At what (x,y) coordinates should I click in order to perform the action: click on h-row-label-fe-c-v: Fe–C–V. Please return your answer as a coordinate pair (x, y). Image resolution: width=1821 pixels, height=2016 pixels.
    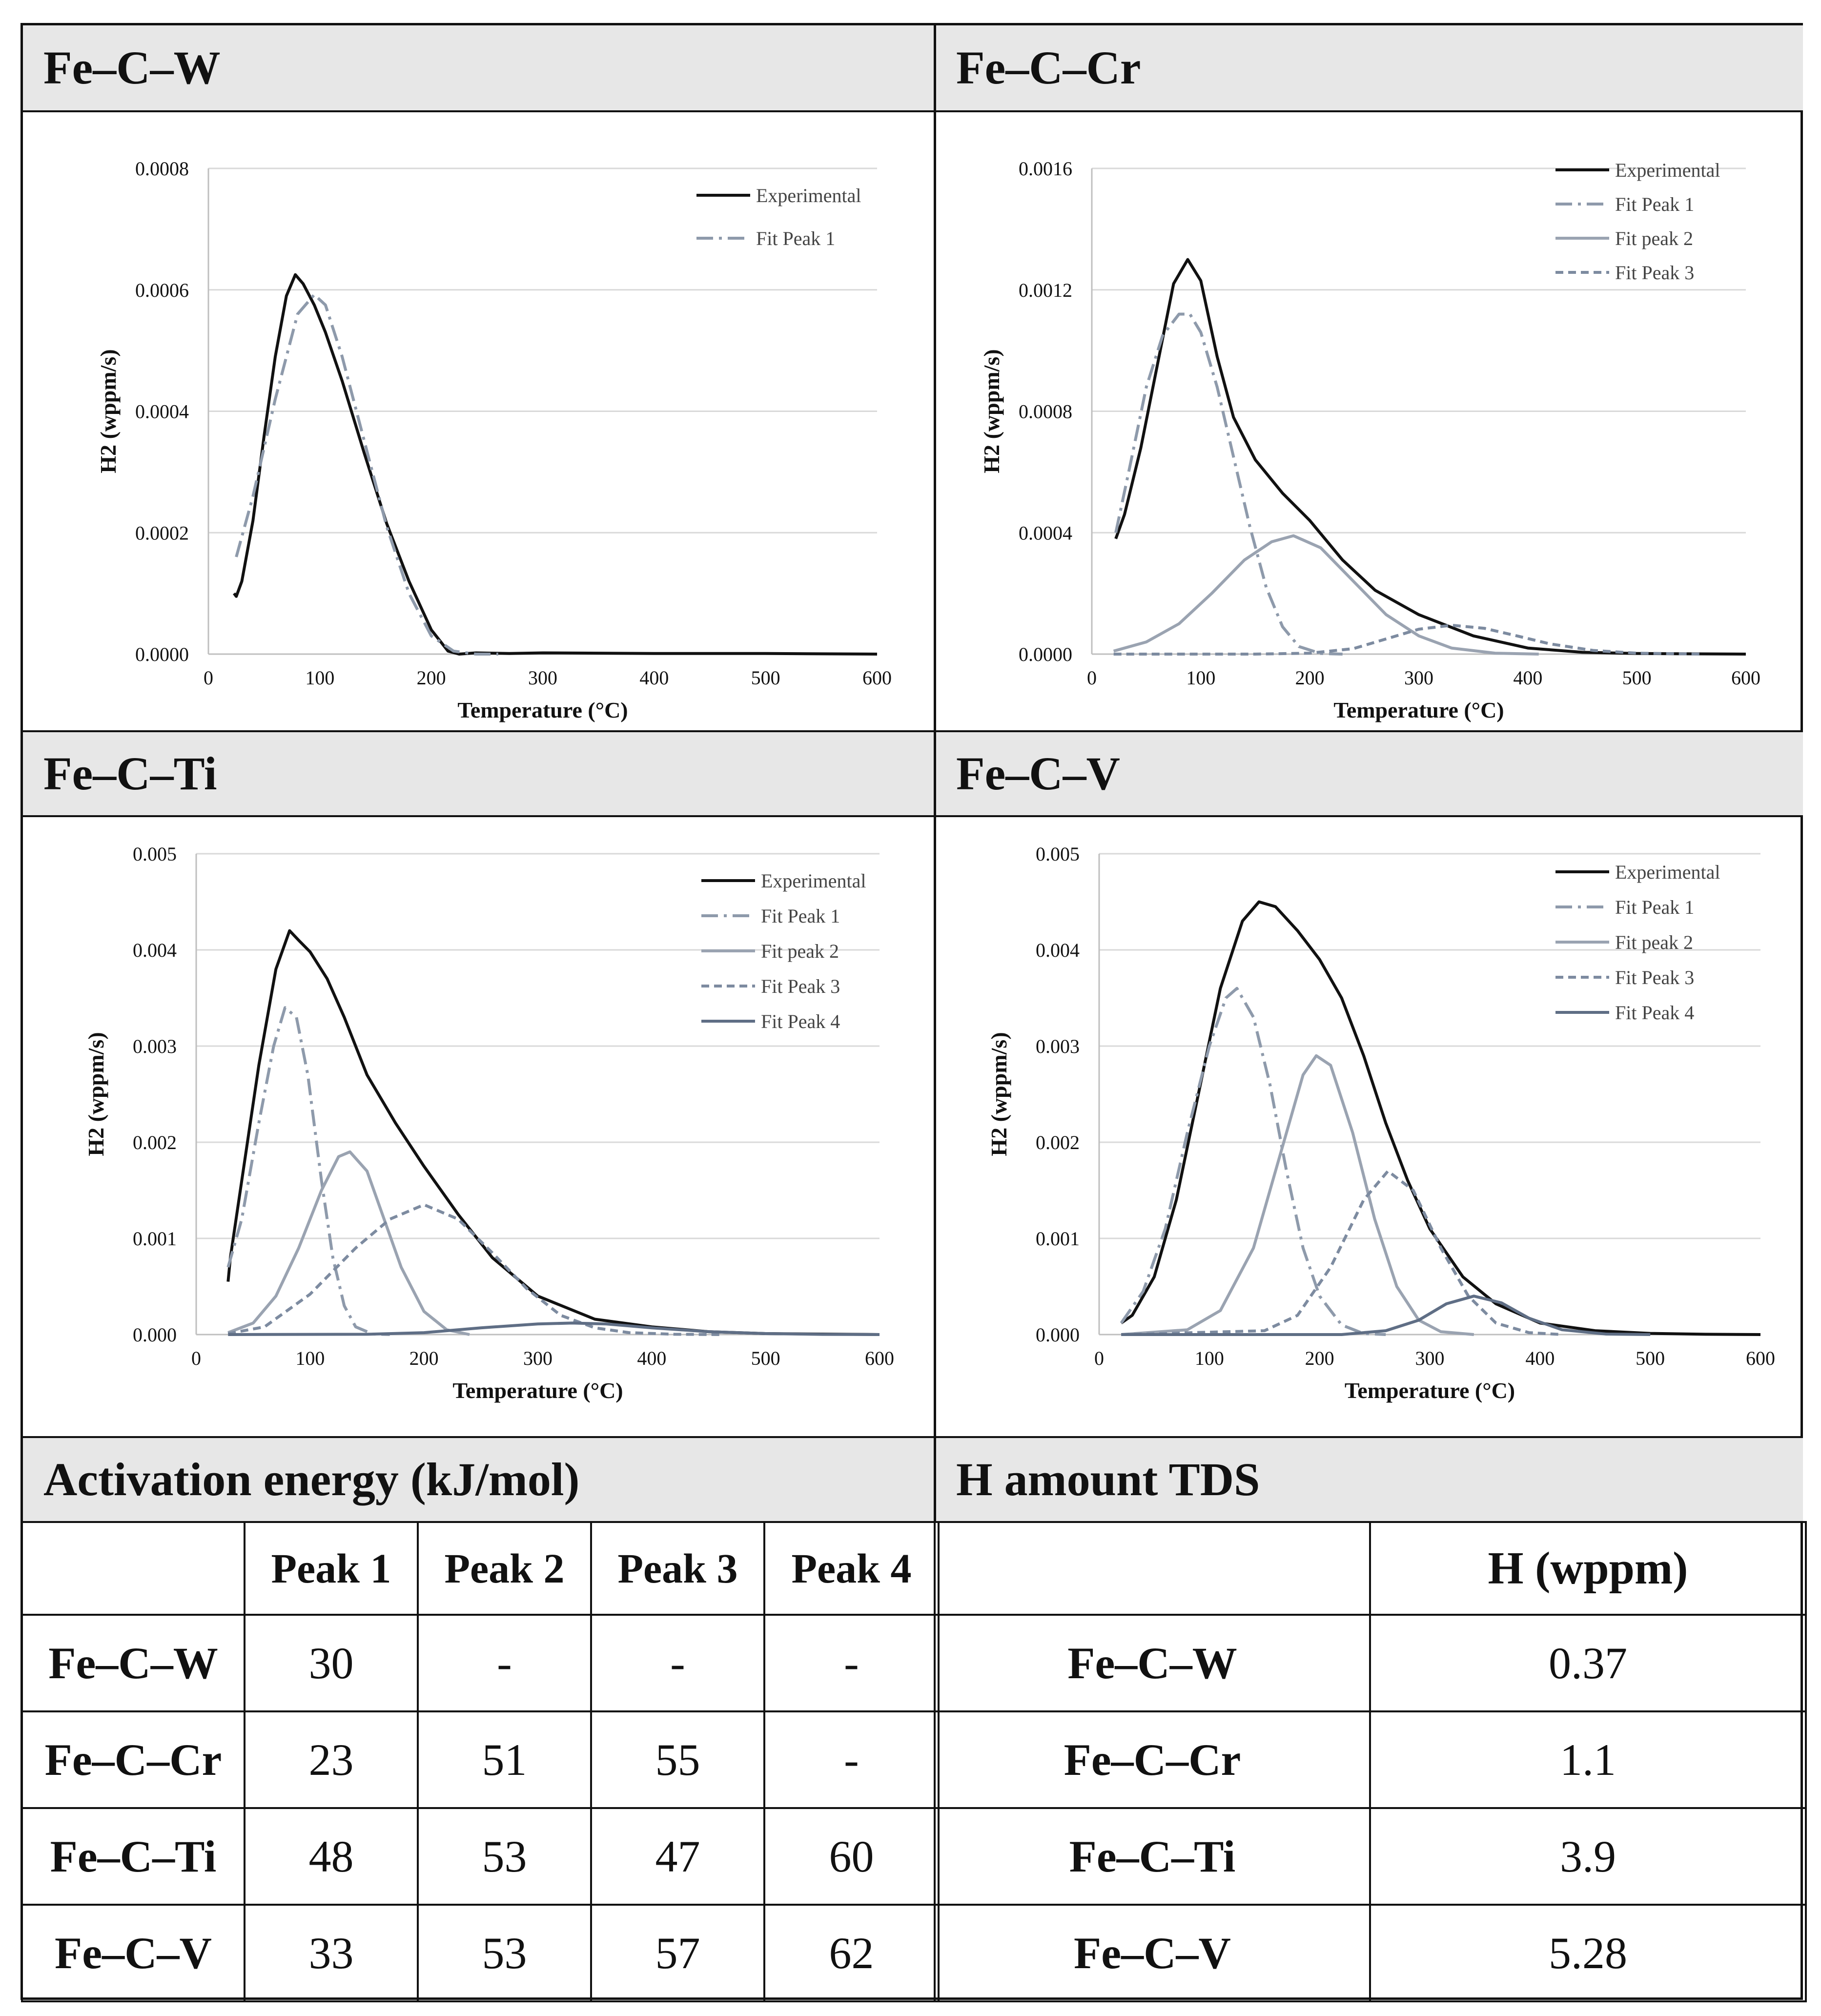
    Looking at the image, I should click on (1152, 1953).